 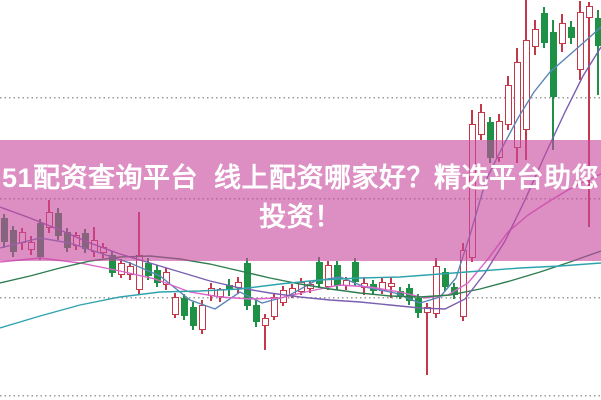 What do you see at coordinates (300, 217) in the screenshot?
I see `banner-subtitle: 投资！` at bounding box center [300, 217].